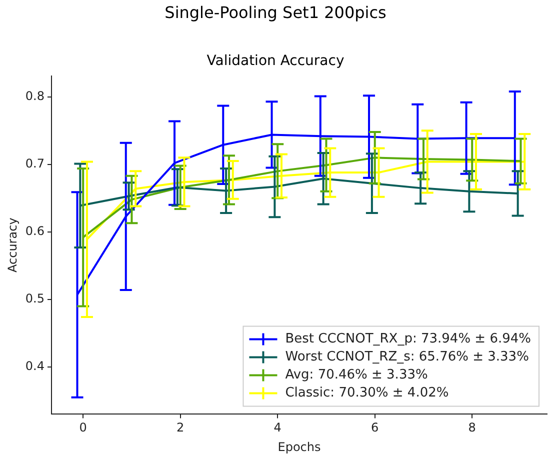  Describe the element at coordinates (275, 12) in the screenshot. I see `chart-title: Single-Pooling Set1 200pics` at that location.